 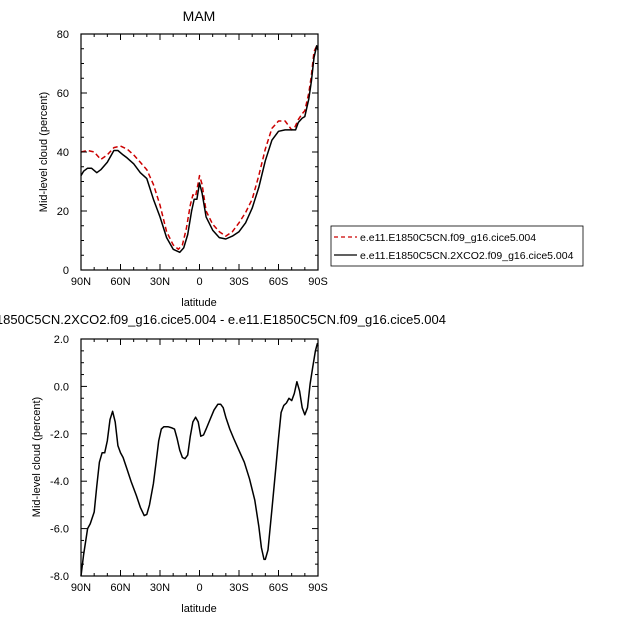 I want to click on bottom-y-tick-label: 2.0, so click(x=61, y=340).